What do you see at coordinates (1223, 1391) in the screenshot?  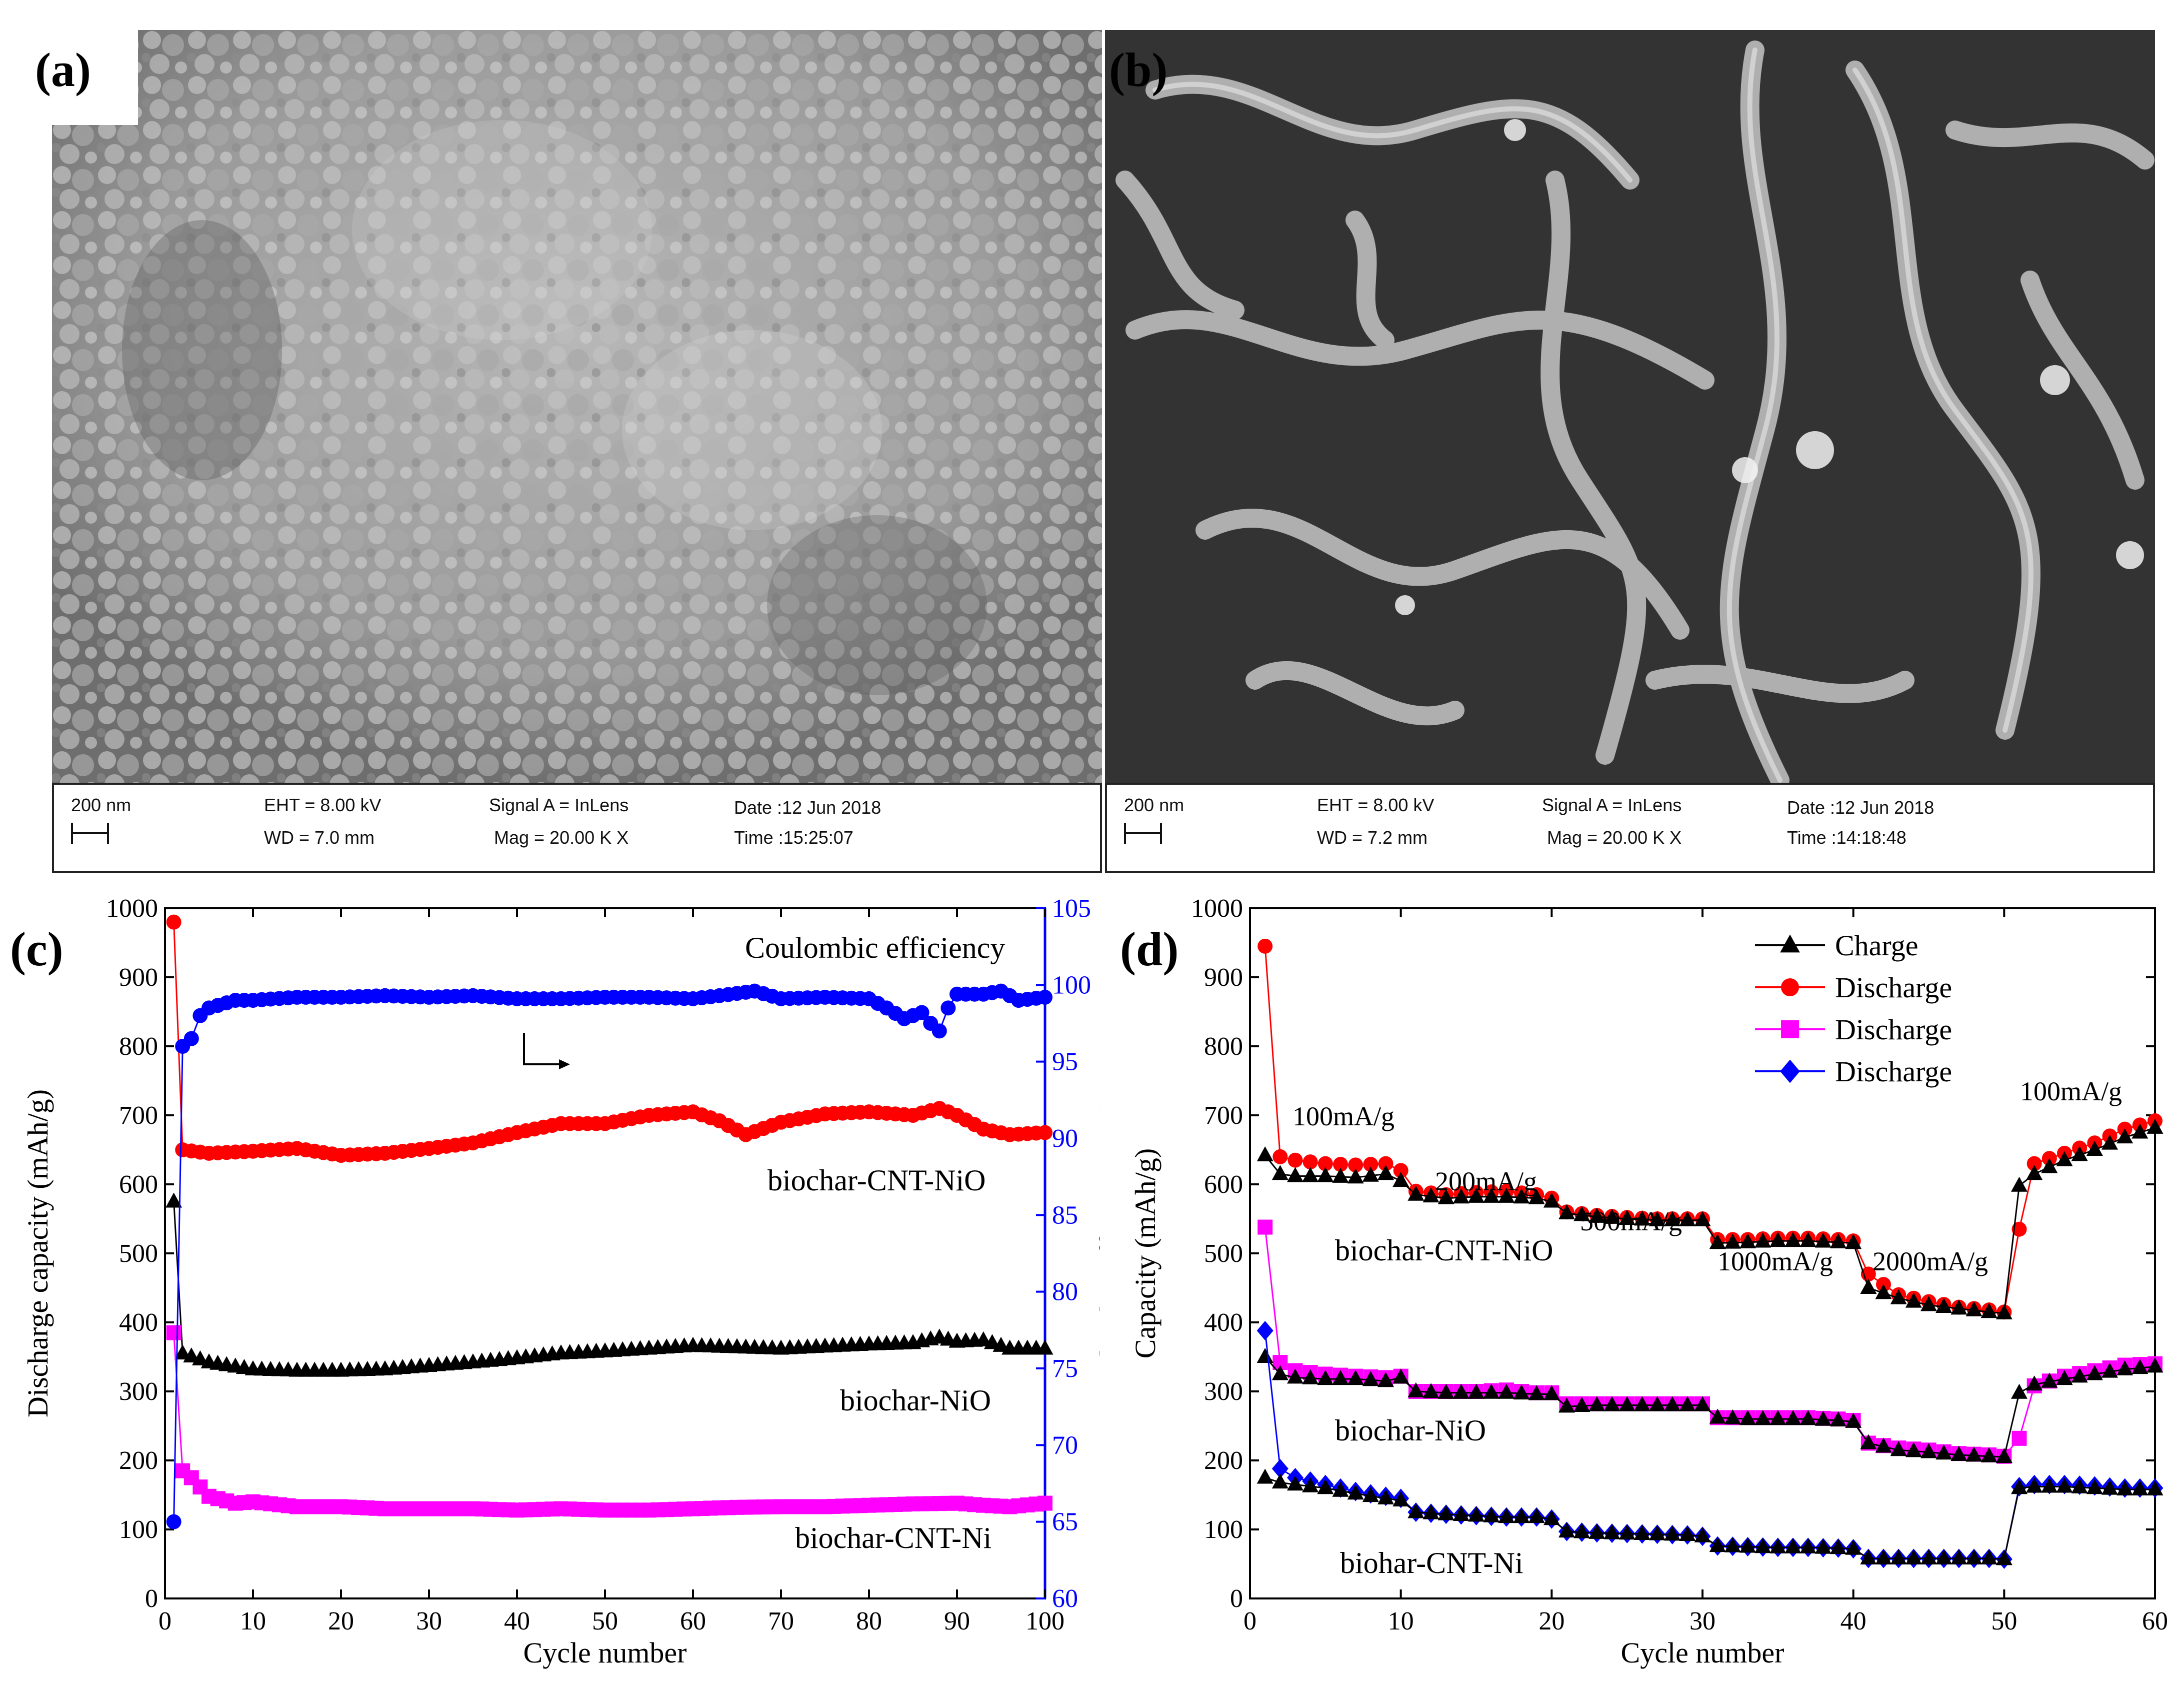 I see `y-tick-label: 300` at bounding box center [1223, 1391].